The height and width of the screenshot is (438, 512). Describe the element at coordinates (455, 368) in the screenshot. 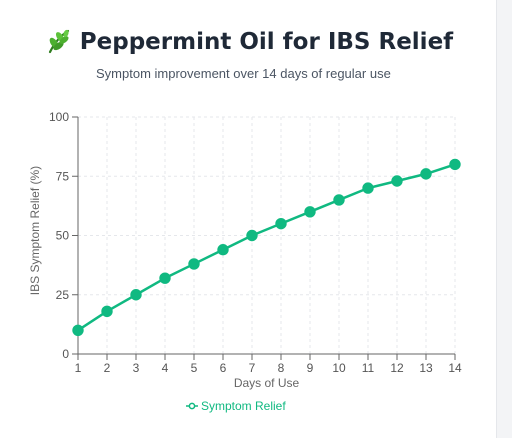

I see `x-tick-label: 14` at that location.